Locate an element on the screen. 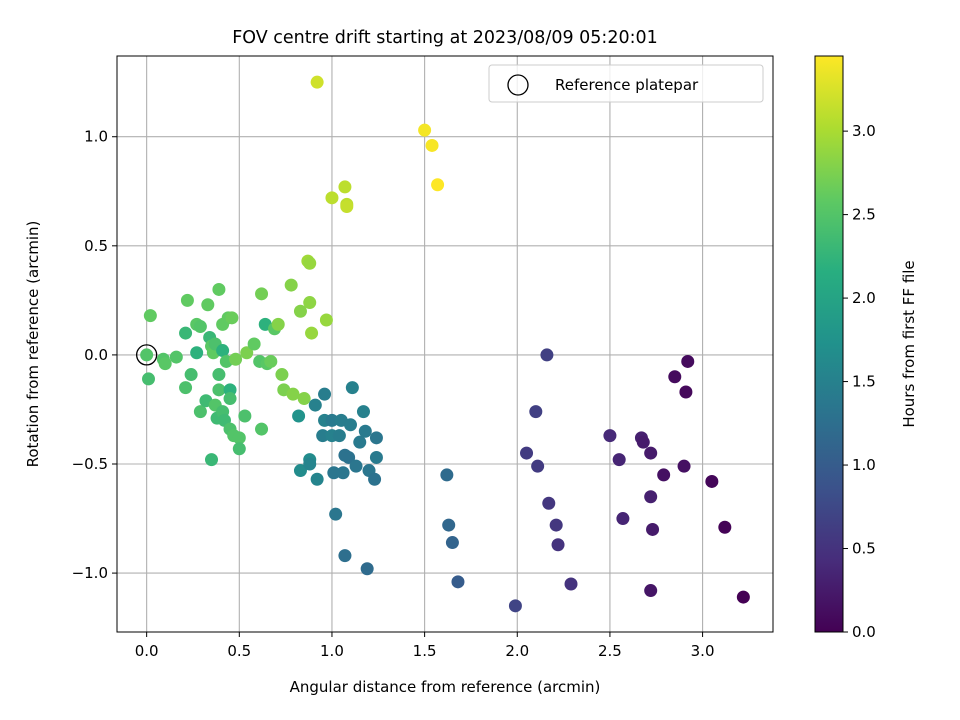 This screenshot has width=960, height=720. x-tick-label: 1.0 is located at coordinates (332, 651).